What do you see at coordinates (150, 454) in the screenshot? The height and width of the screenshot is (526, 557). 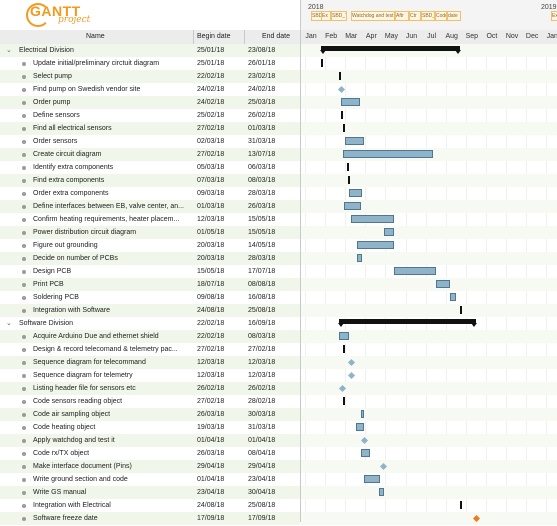 I see `task-row: Code rx/TX object 26/03/18 08/04/18` at bounding box center [150, 454].